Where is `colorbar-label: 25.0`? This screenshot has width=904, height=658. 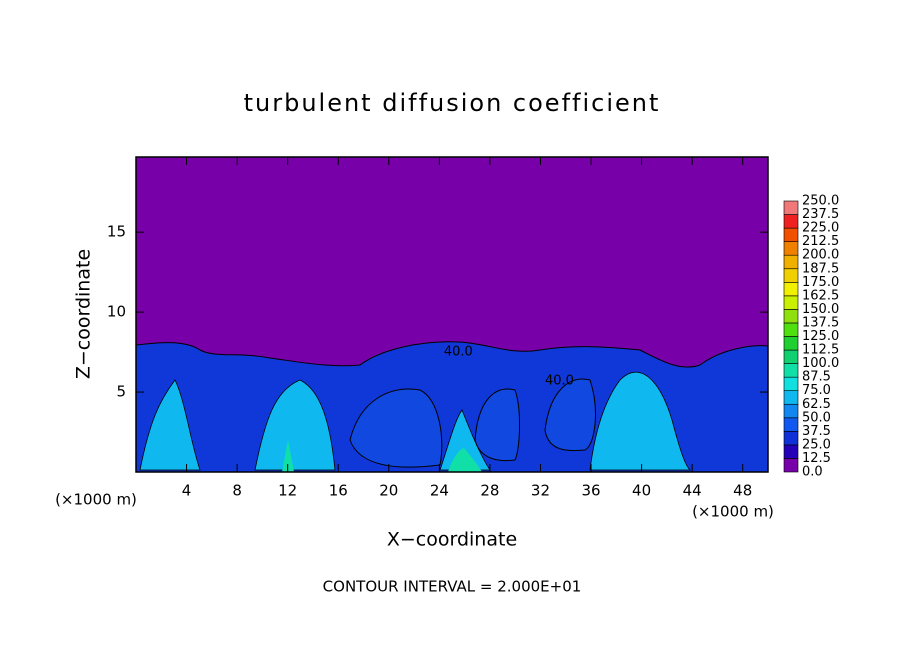
colorbar-label: 25.0 is located at coordinates (816, 444).